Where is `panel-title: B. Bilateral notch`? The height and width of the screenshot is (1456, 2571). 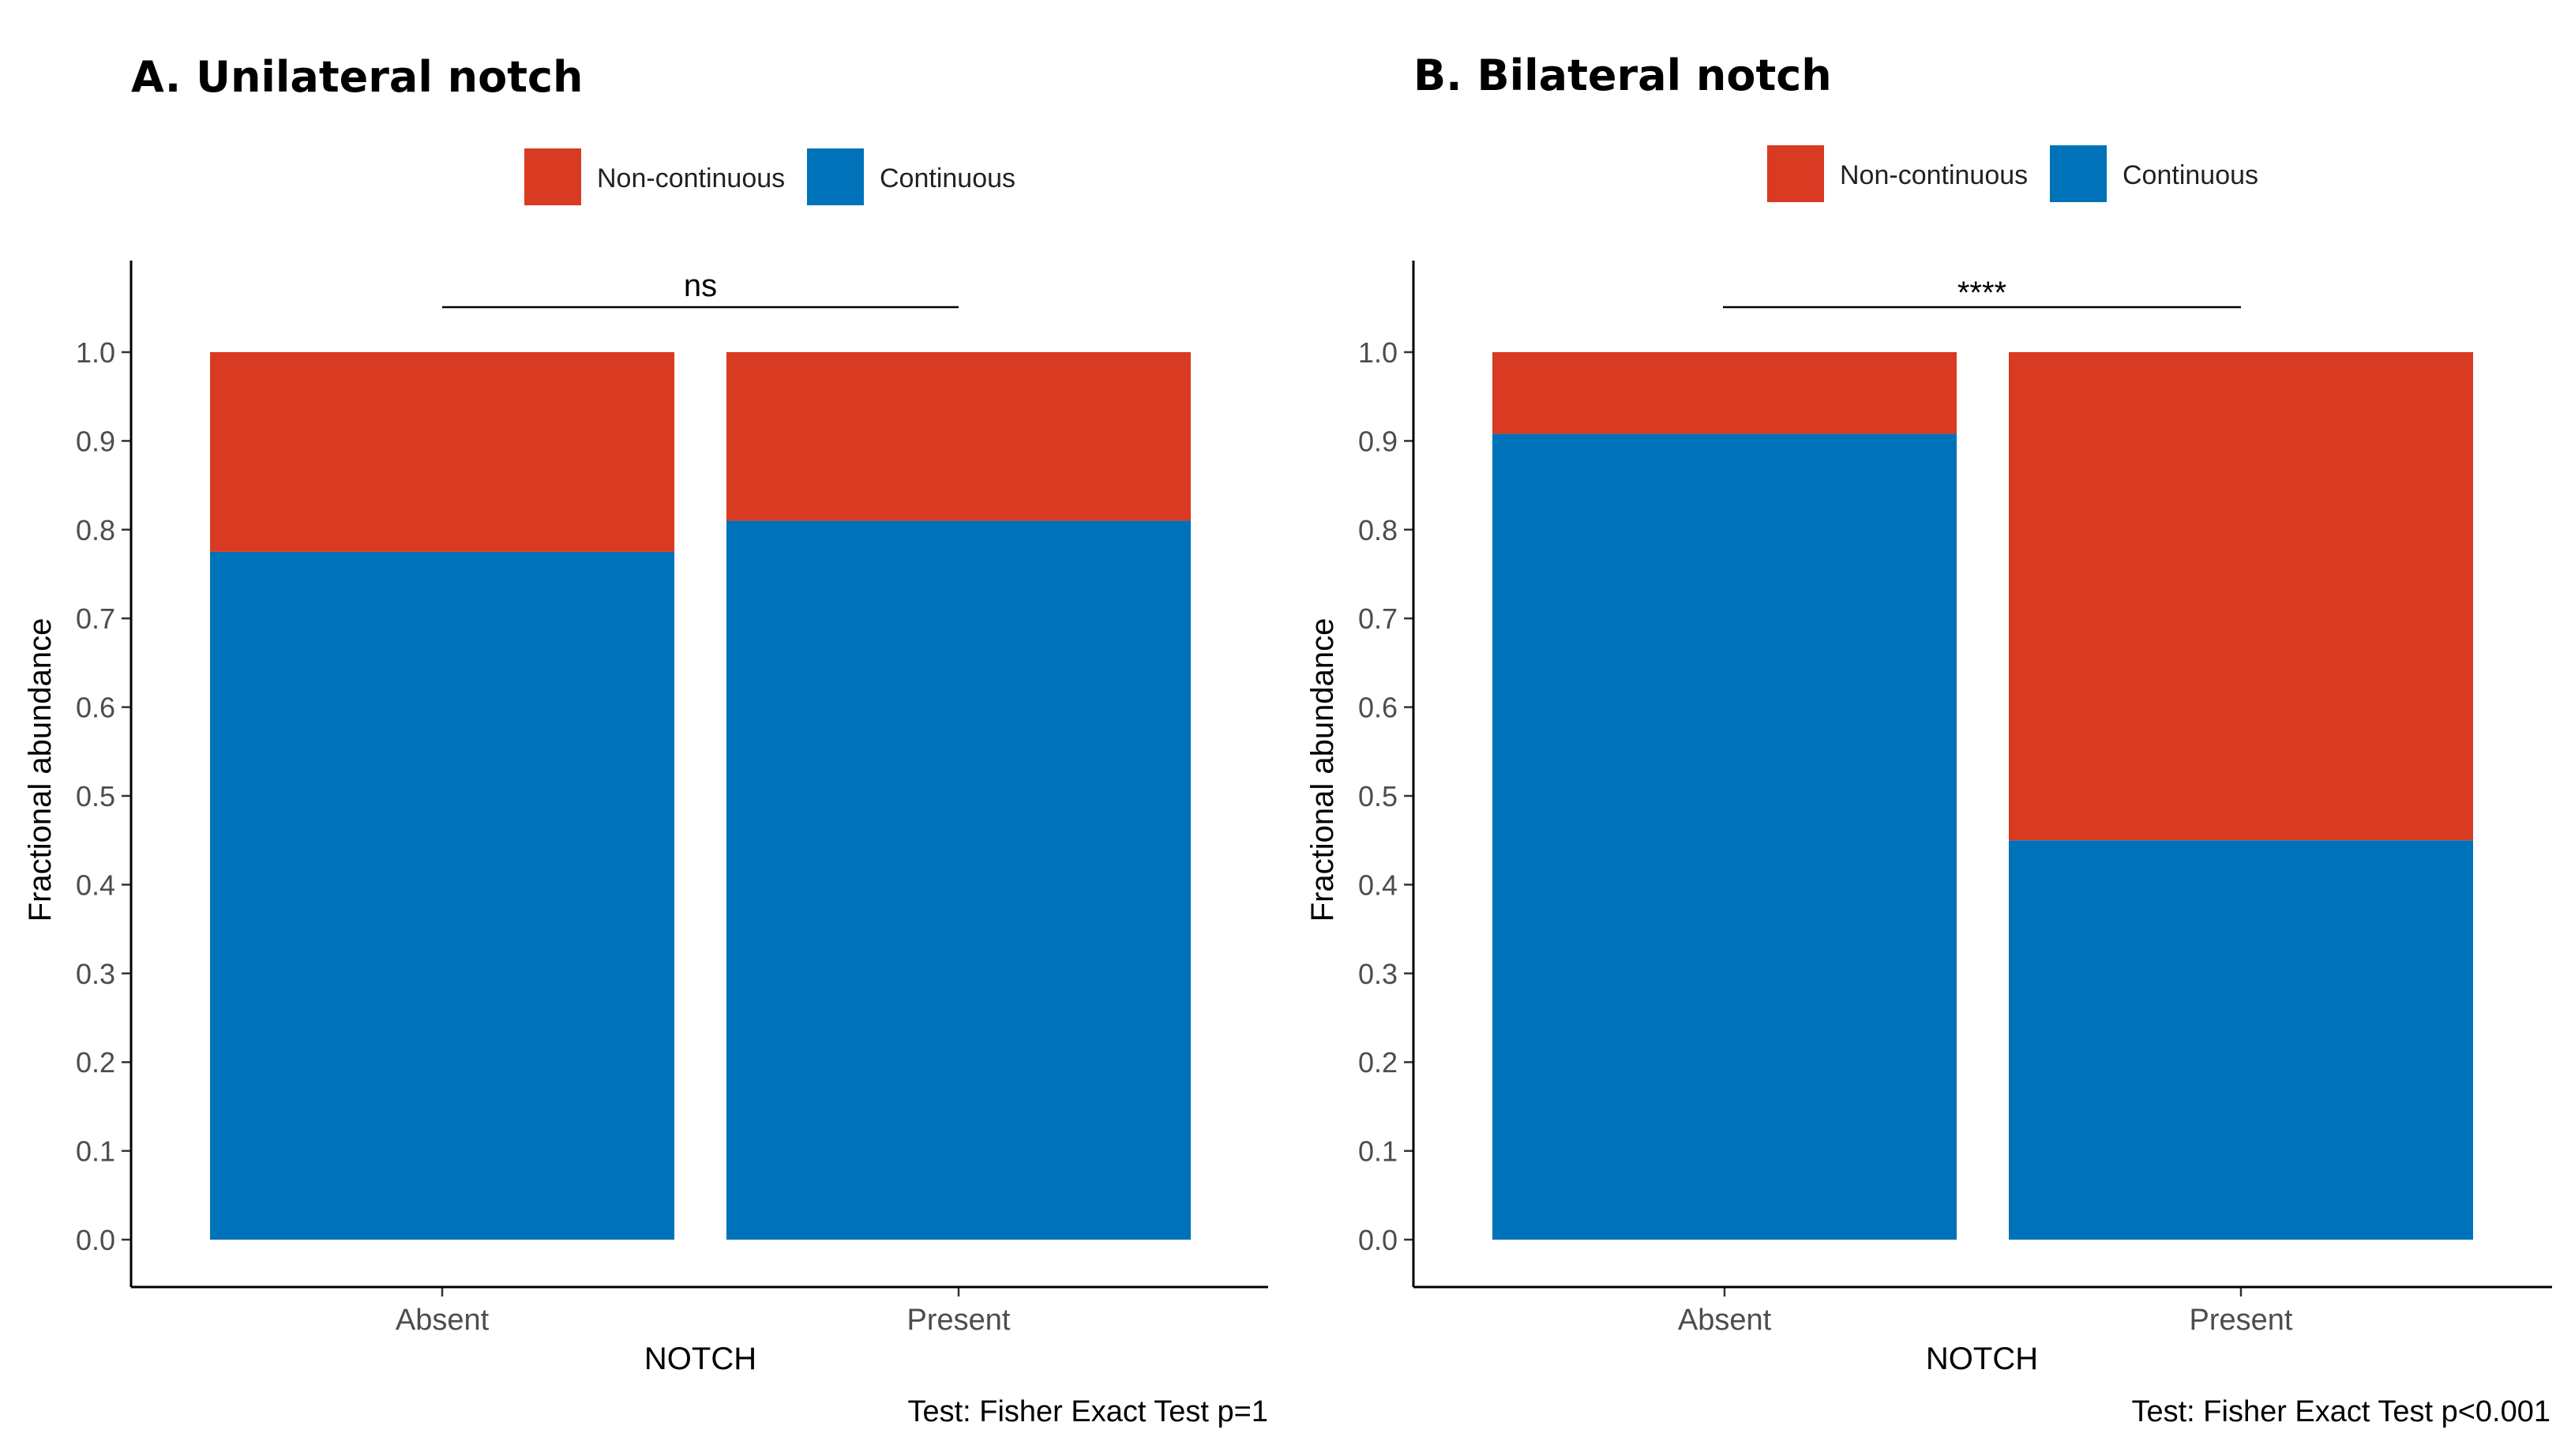
panel-title: B. Bilateral notch is located at coordinates (1622, 75).